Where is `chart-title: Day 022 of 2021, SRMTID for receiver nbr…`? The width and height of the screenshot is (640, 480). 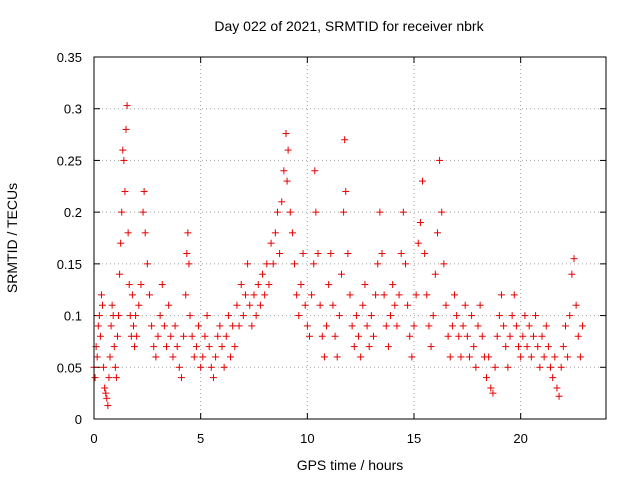 chart-title: Day 022 of 2021, SRMTID for receiver nbr… is located at coordinates (349, 26).